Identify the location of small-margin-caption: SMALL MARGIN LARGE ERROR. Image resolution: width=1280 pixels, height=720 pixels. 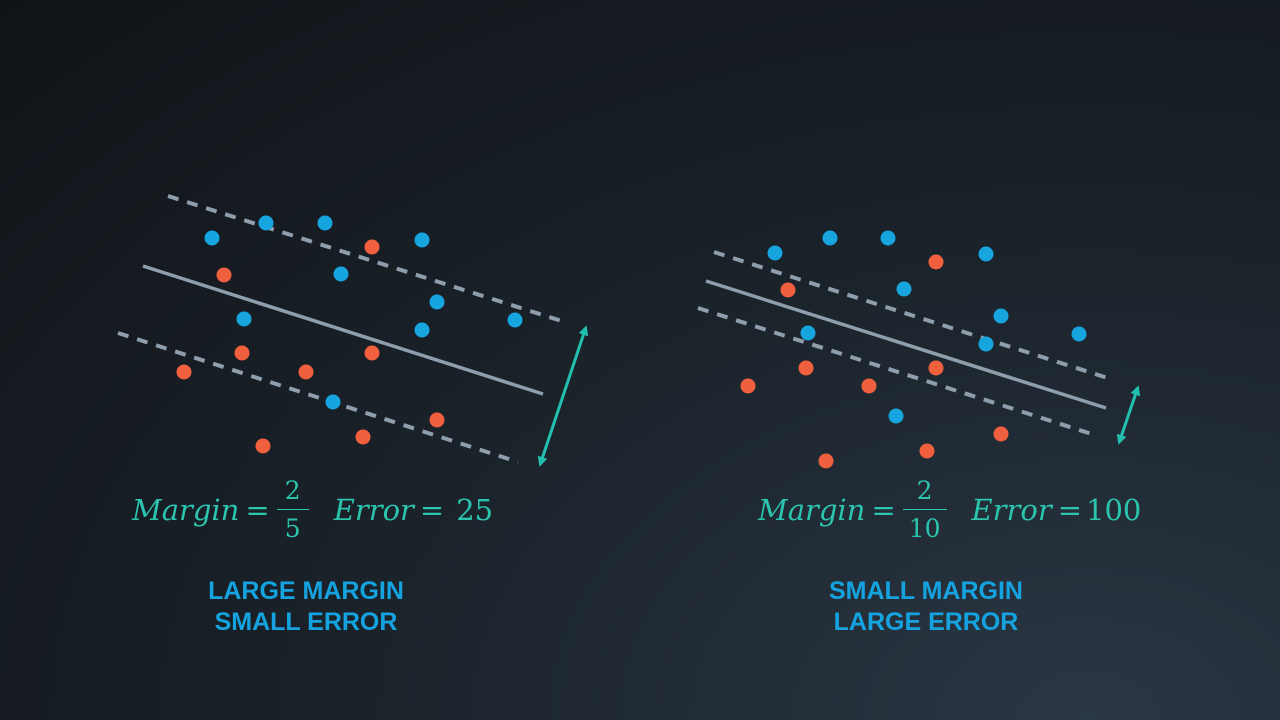
(926, 607).